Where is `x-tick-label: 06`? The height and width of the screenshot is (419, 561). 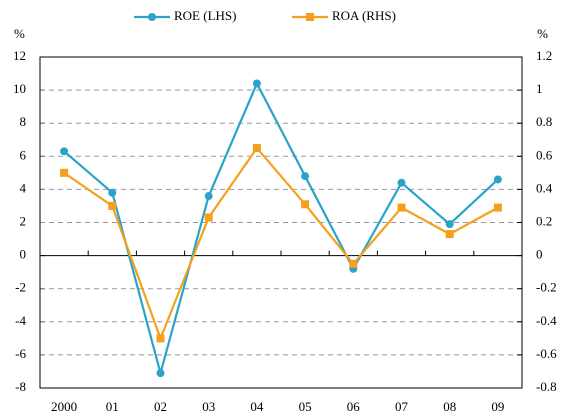 x-tick-label: 06 is located at coordinates (354, 406).